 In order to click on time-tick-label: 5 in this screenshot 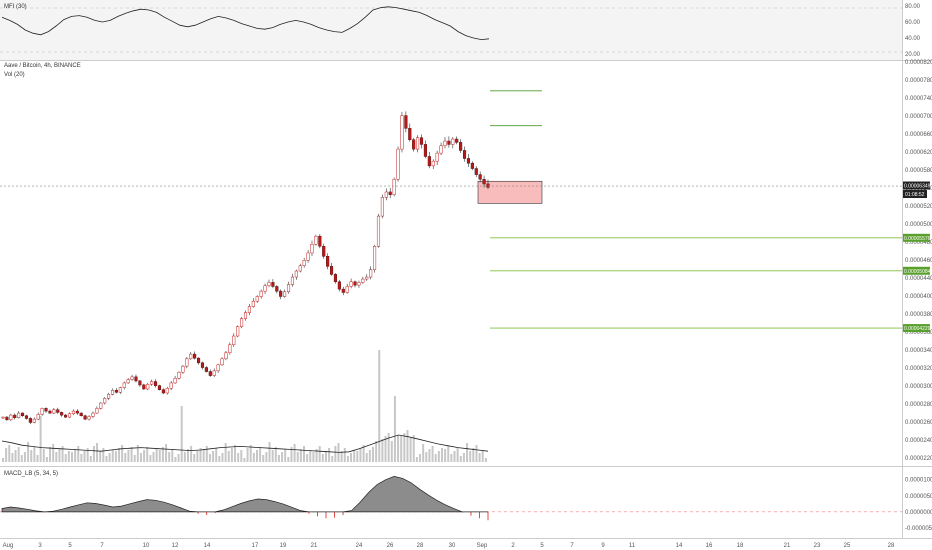, I will do `click(70, 546)`.